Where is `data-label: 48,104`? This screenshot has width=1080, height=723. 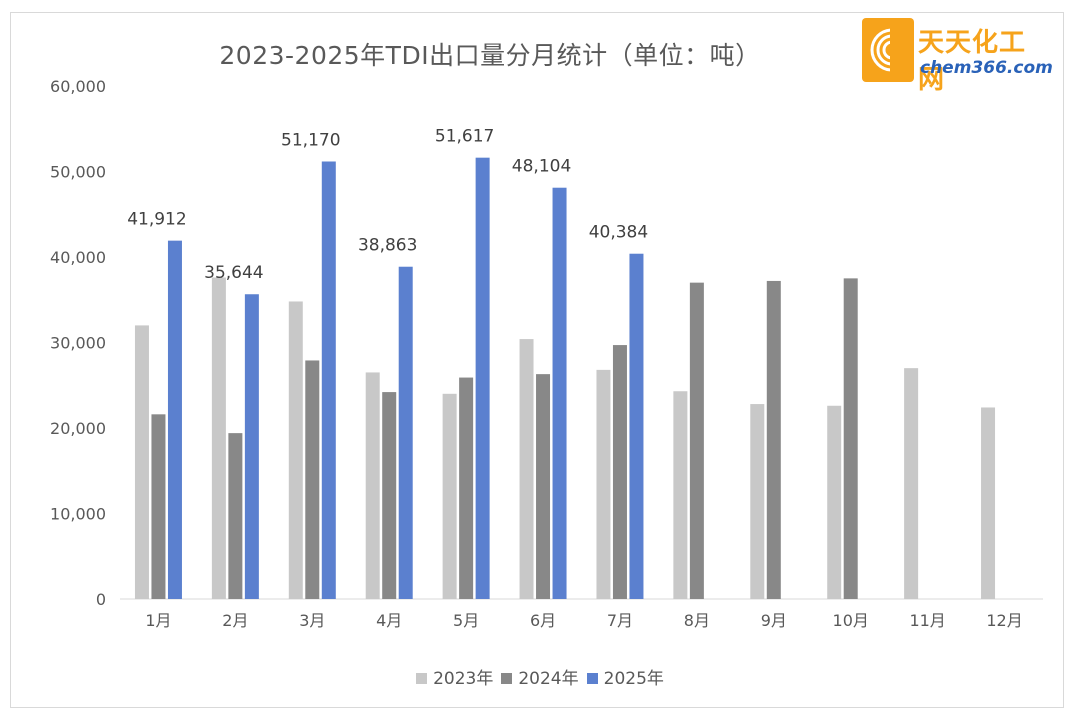
data-label: 48,104 is located at coordinates (541, 167).